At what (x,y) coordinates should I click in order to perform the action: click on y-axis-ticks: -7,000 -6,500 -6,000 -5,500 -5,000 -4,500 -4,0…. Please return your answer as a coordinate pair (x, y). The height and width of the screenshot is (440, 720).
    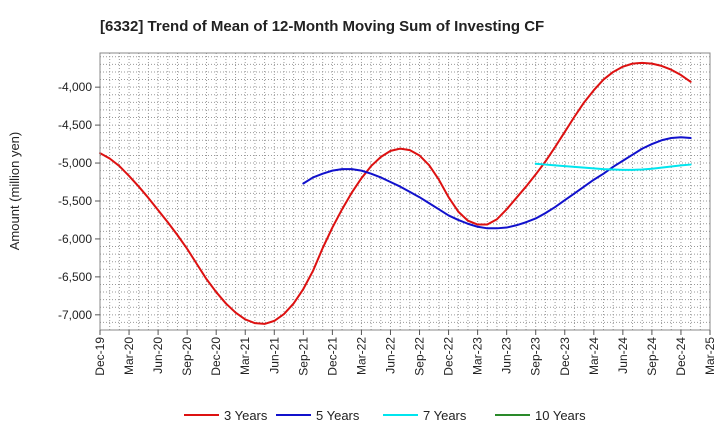
    Looking at the image, I should click on (79, 201).